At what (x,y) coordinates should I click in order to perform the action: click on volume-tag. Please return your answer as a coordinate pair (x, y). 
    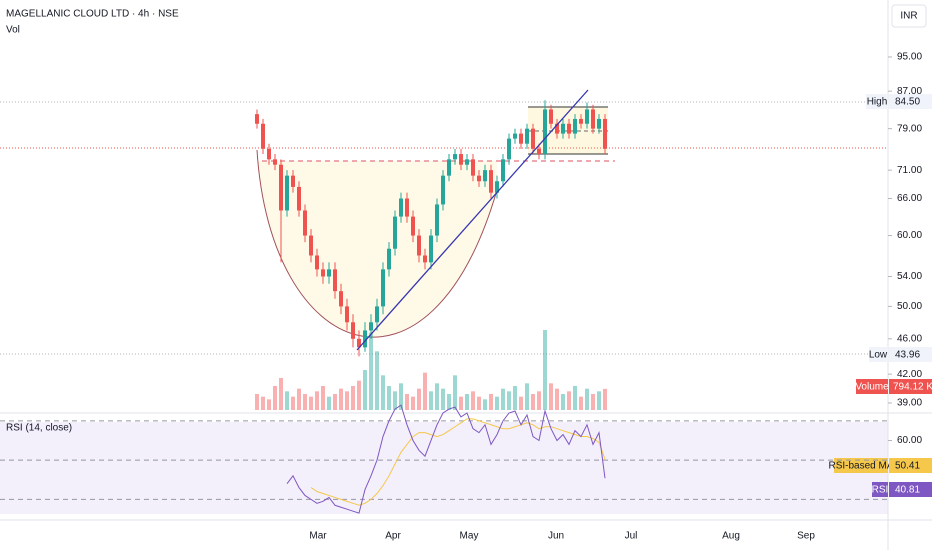
    Looking at the image, I should click on (872, 386).